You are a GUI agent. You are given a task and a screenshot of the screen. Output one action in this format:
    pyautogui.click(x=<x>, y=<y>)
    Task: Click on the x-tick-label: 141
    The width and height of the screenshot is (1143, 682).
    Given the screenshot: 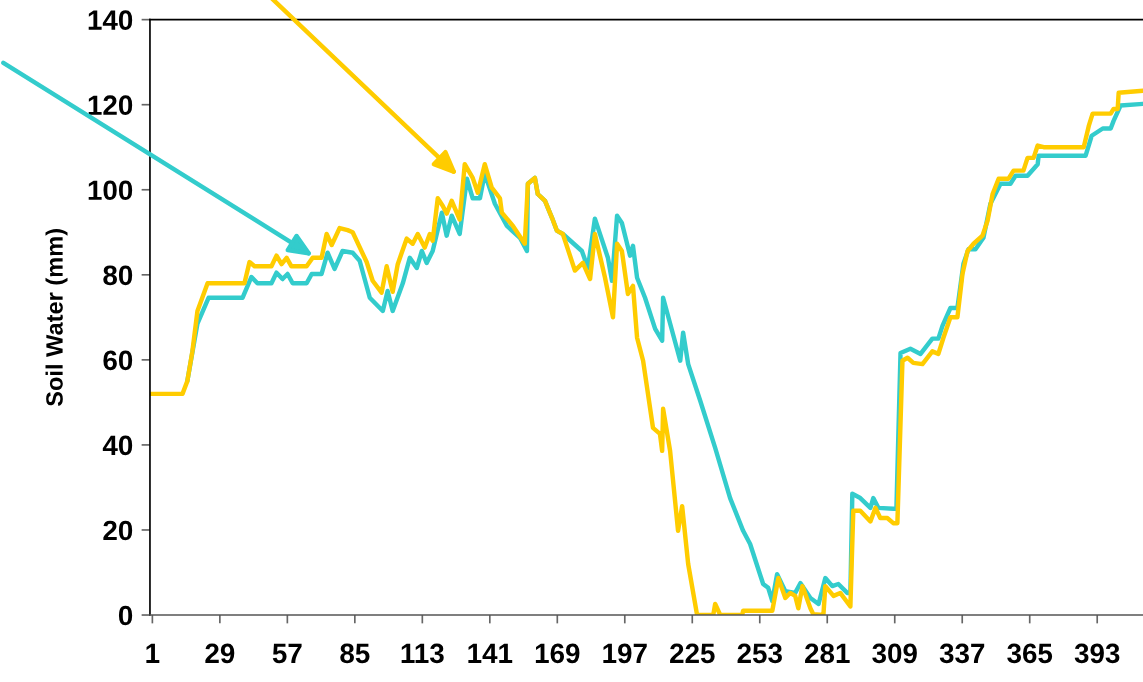 What is the action you would take?
    pyautogui.click(x=490, y=653)
    